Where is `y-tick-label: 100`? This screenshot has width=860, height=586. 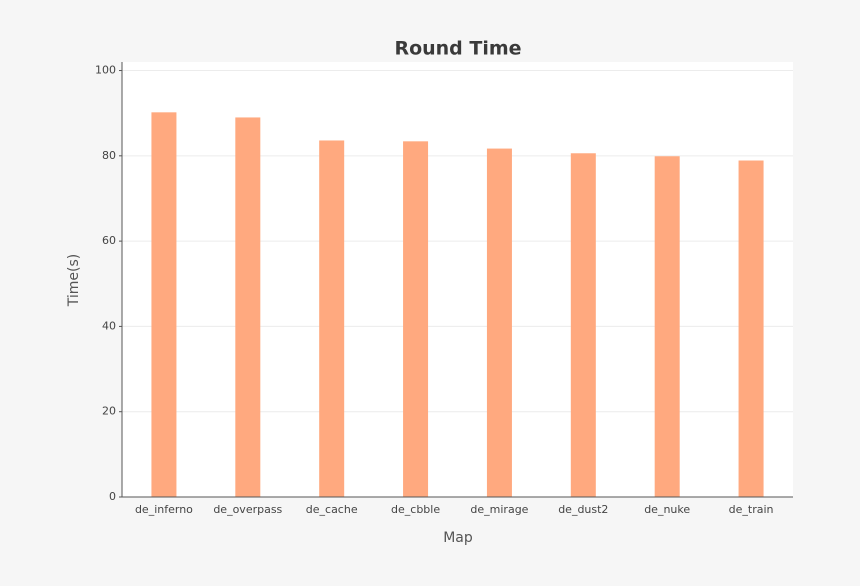 y-tick-label: 100 is located at coordinates (105, 70).